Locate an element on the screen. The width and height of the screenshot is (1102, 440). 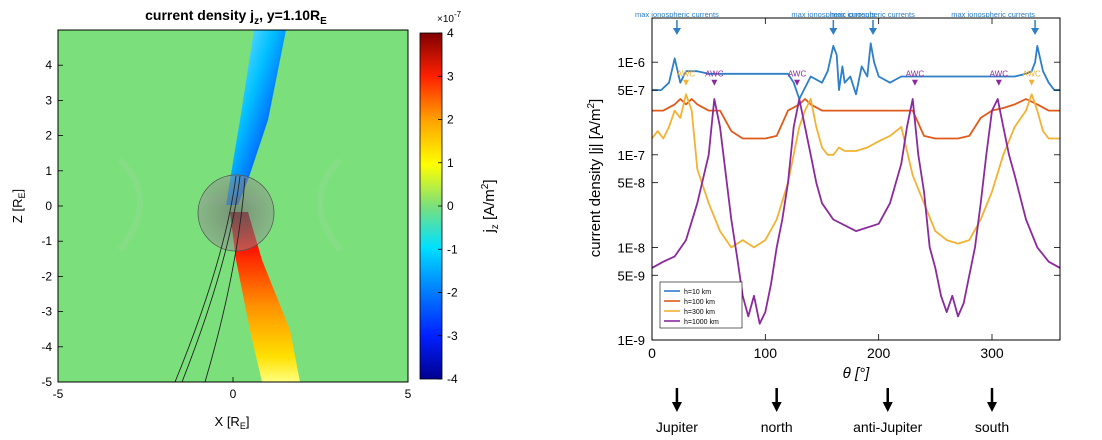
heatmap-title: current density jz, y=1.10RE is located at coordinates (236, 17).